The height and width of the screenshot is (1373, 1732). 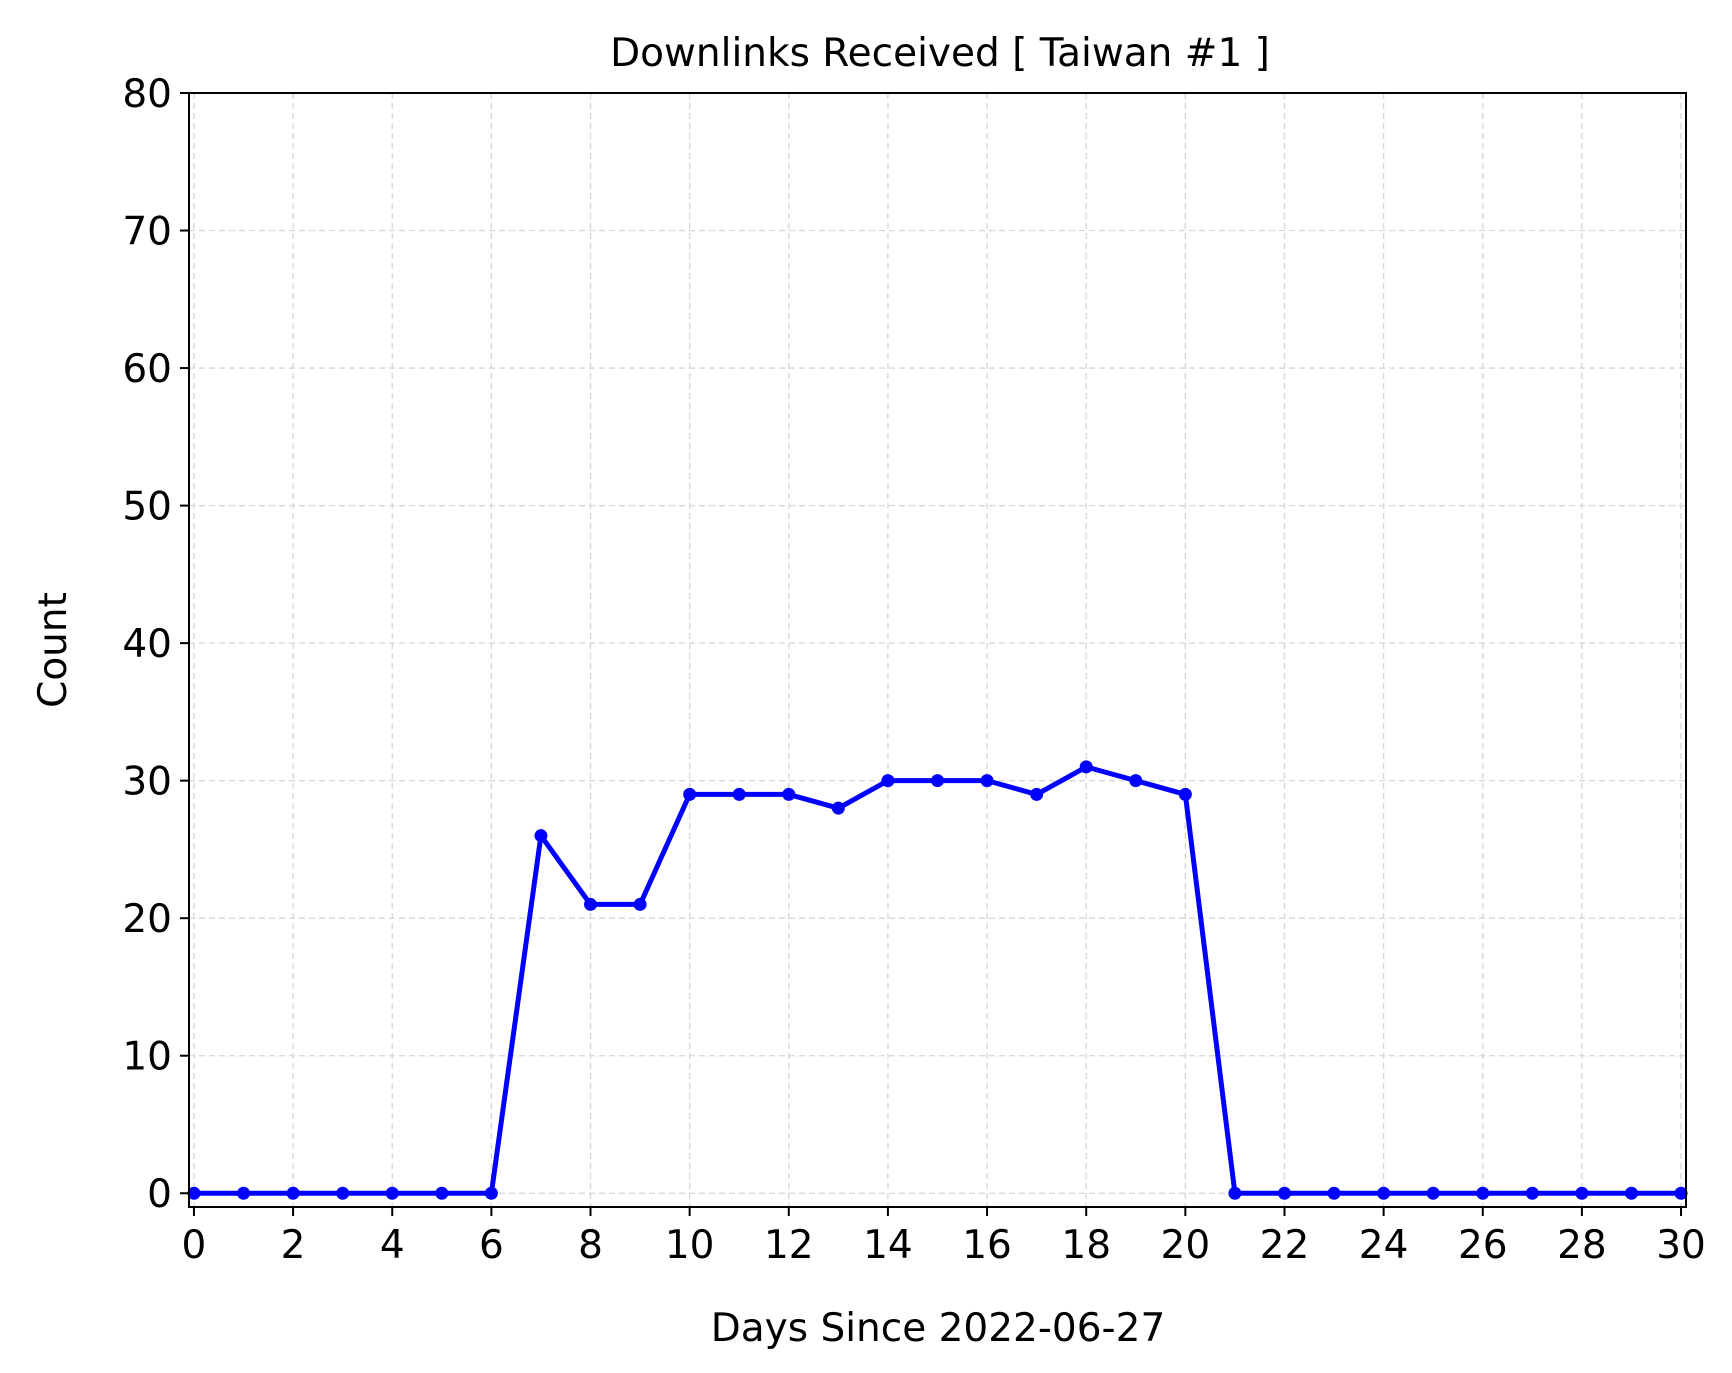 What do you see at coordinates (1681, 1245) in the screenshot?
I see `x-tick-label: 30` at bounding box center [1681, 1245].